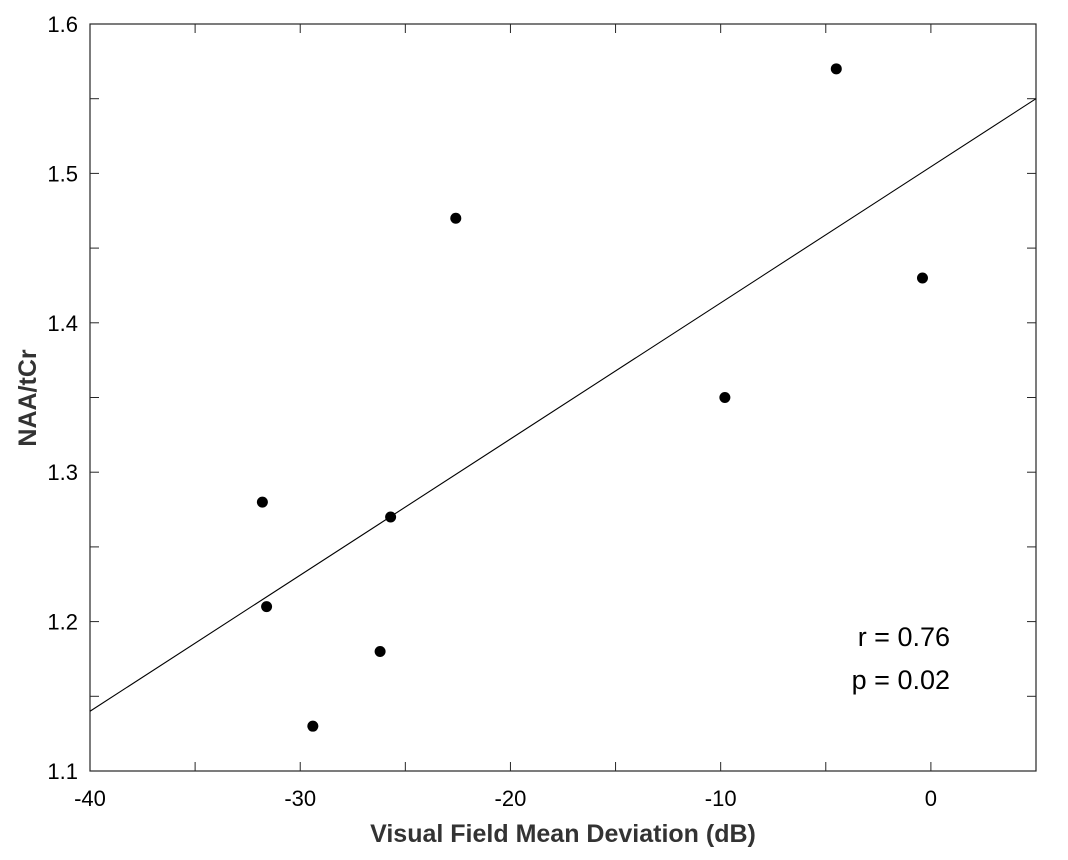 This screenshot has width=1068, height=860. Describe the element at coordinates (62, 323) in the screenshot. I see `y-tick-label: 1.4` at that location.